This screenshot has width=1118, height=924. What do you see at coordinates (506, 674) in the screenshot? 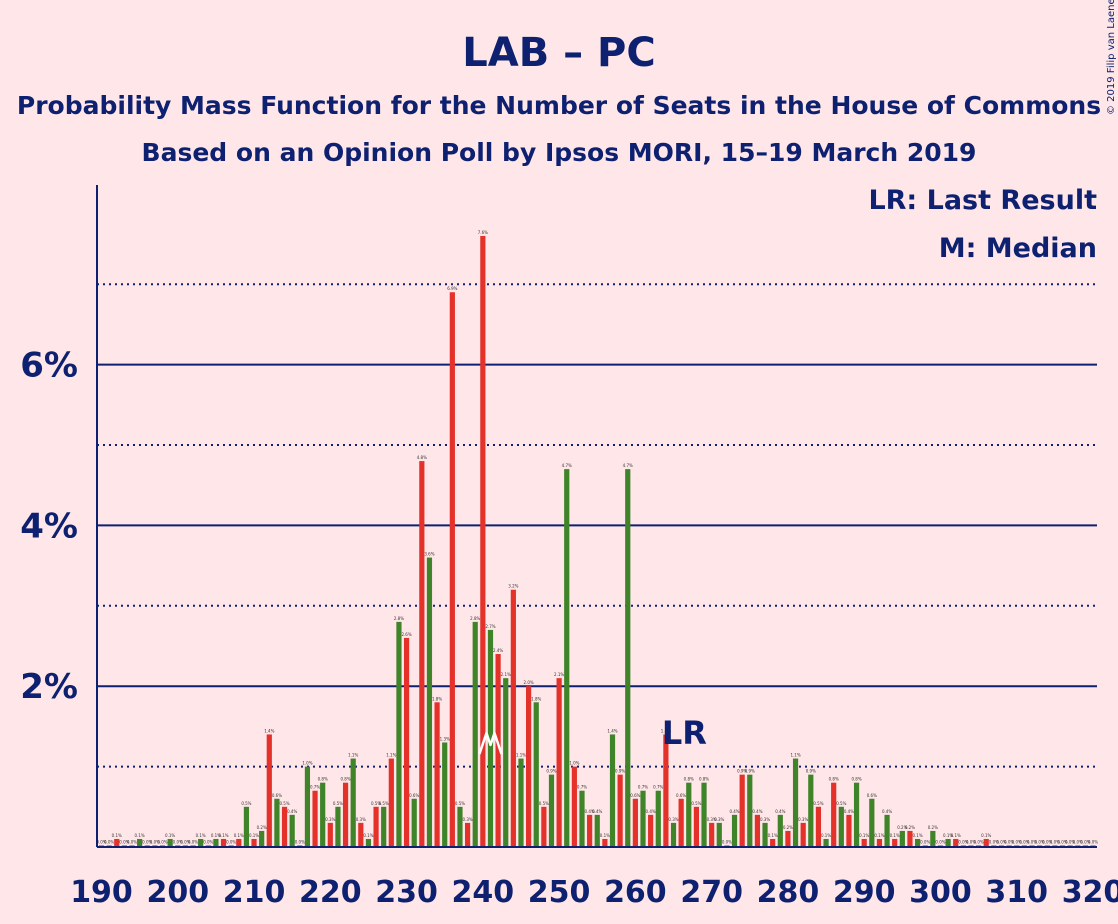
I see `bar-label-seat-243: 2.1%` at bounding box center [506, 674].